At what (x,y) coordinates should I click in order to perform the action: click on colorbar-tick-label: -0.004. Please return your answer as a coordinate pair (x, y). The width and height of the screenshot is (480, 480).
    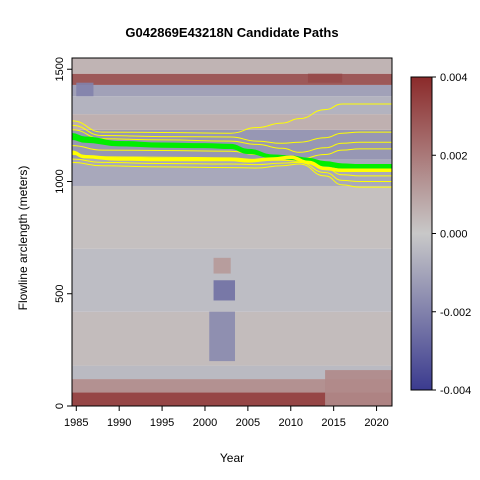
    Looking at the image, I should click on (455, 391).